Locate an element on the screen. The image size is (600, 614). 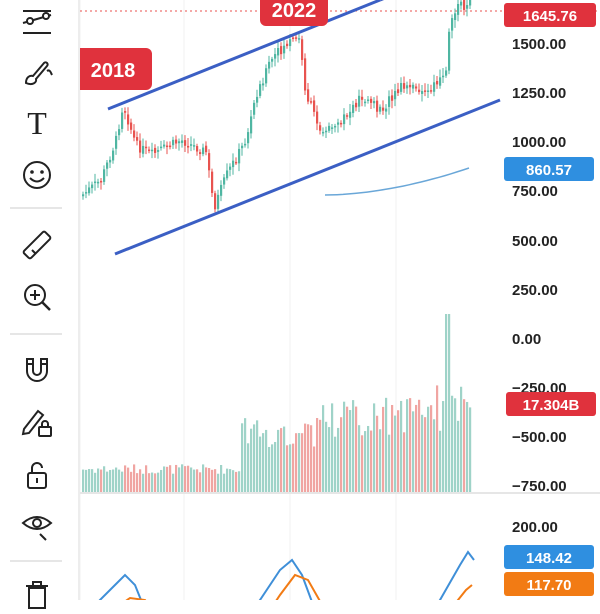
price-tick: 1250.00 is located at coordinates (539, 93).